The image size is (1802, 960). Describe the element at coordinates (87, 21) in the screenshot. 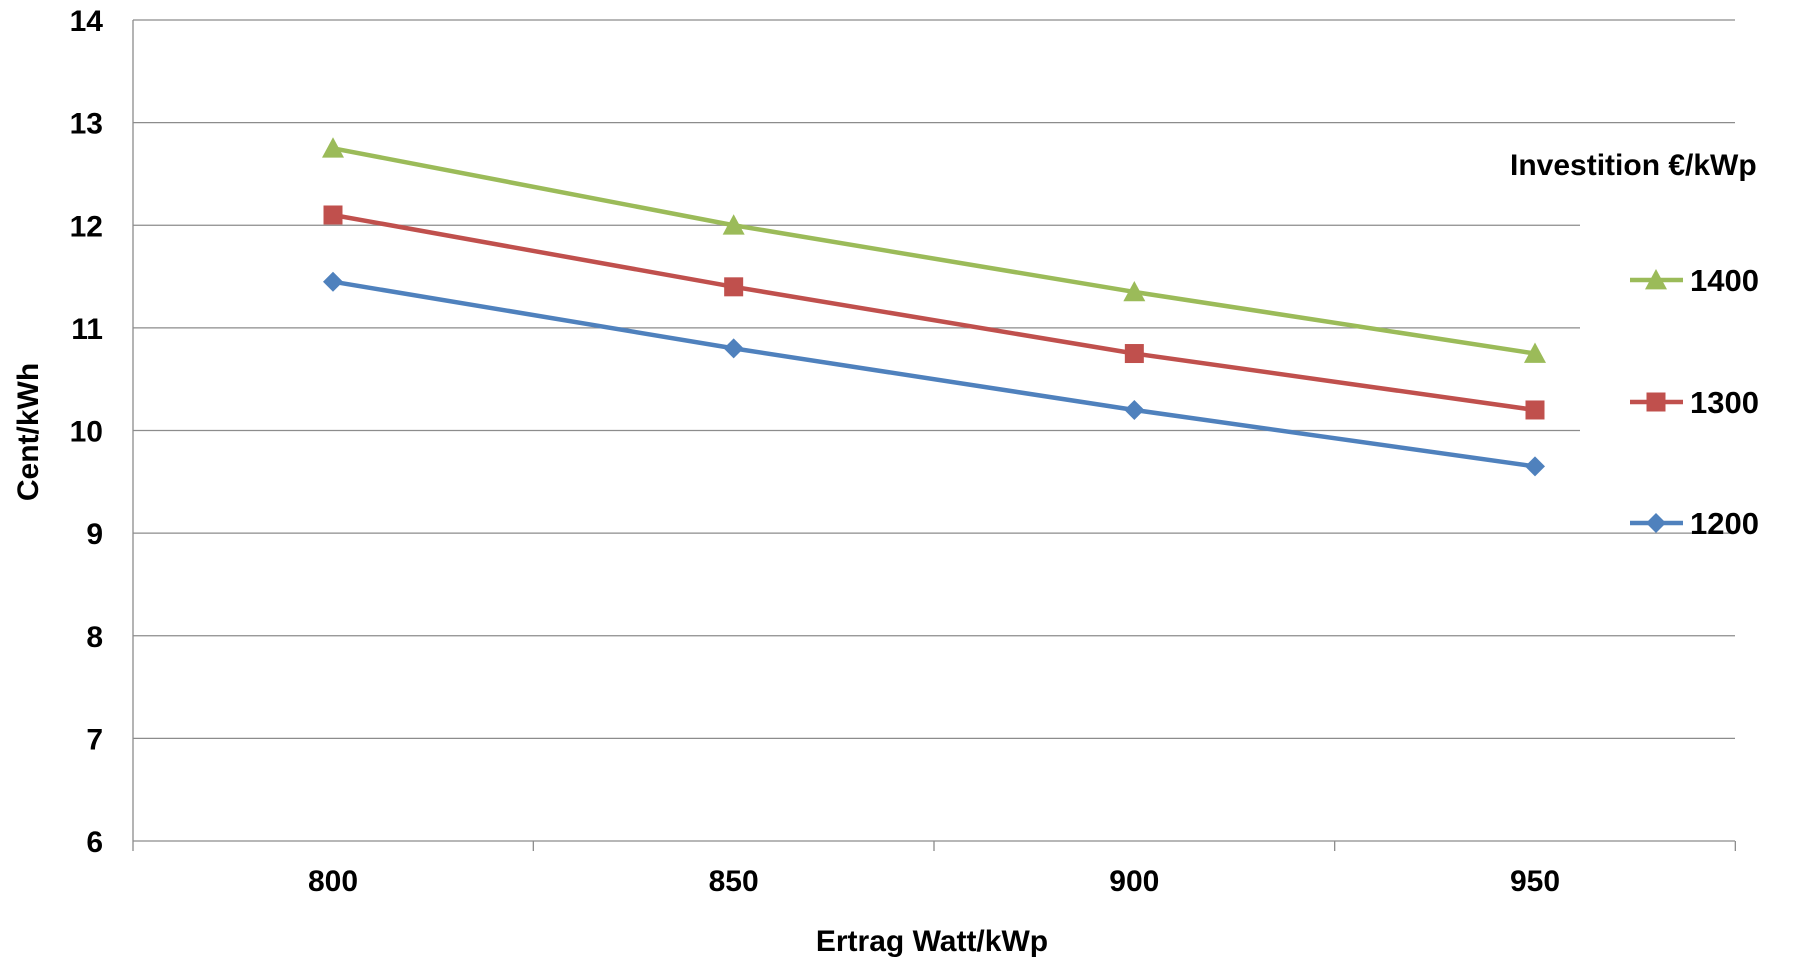

I see `y-tick-label: 14` at that location.